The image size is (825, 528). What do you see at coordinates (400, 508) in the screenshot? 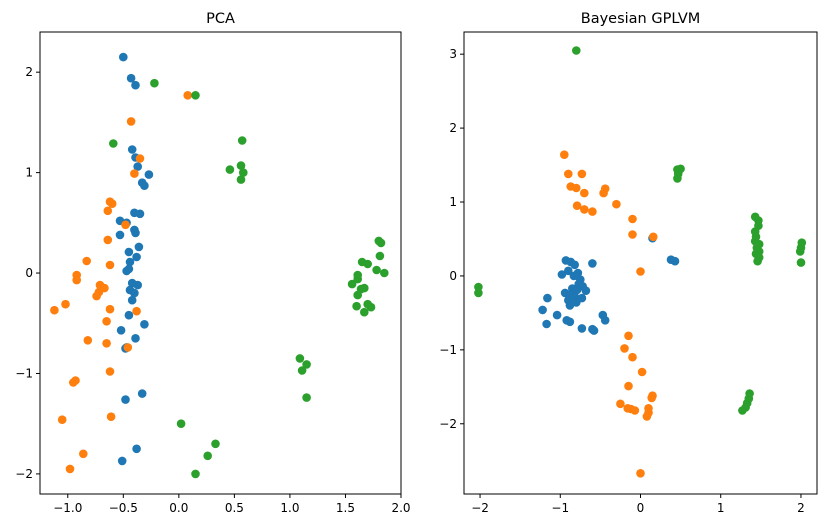
I see `pca-x-tick-label: 2.0` at bounding box center [400, 508].